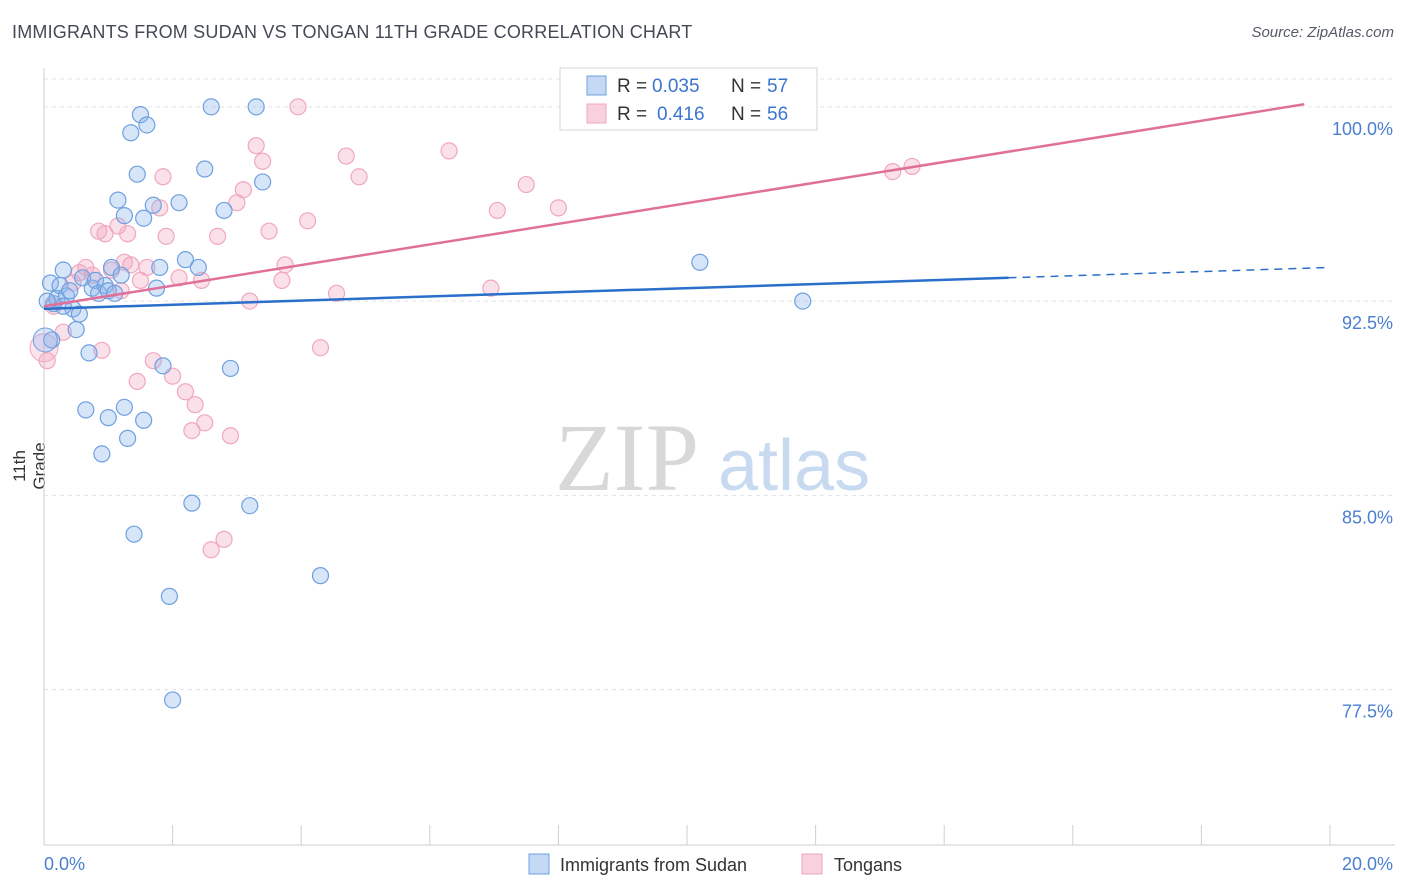 The height and width of the screenshot is (892, 1406). What do you see at coordinates (676, 86) in the screenshot?
I see `stats-sudan-r-value: 0.035` at bounding box center [676, 86].